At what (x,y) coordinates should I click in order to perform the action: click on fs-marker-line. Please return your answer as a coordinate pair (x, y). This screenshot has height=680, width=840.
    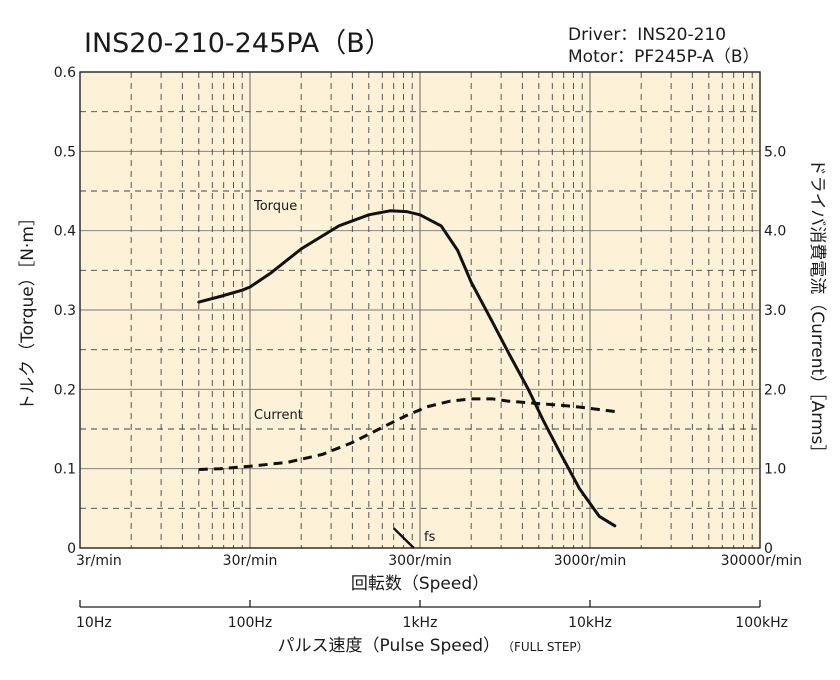
    Looking at the image, I should click on (403, 538).